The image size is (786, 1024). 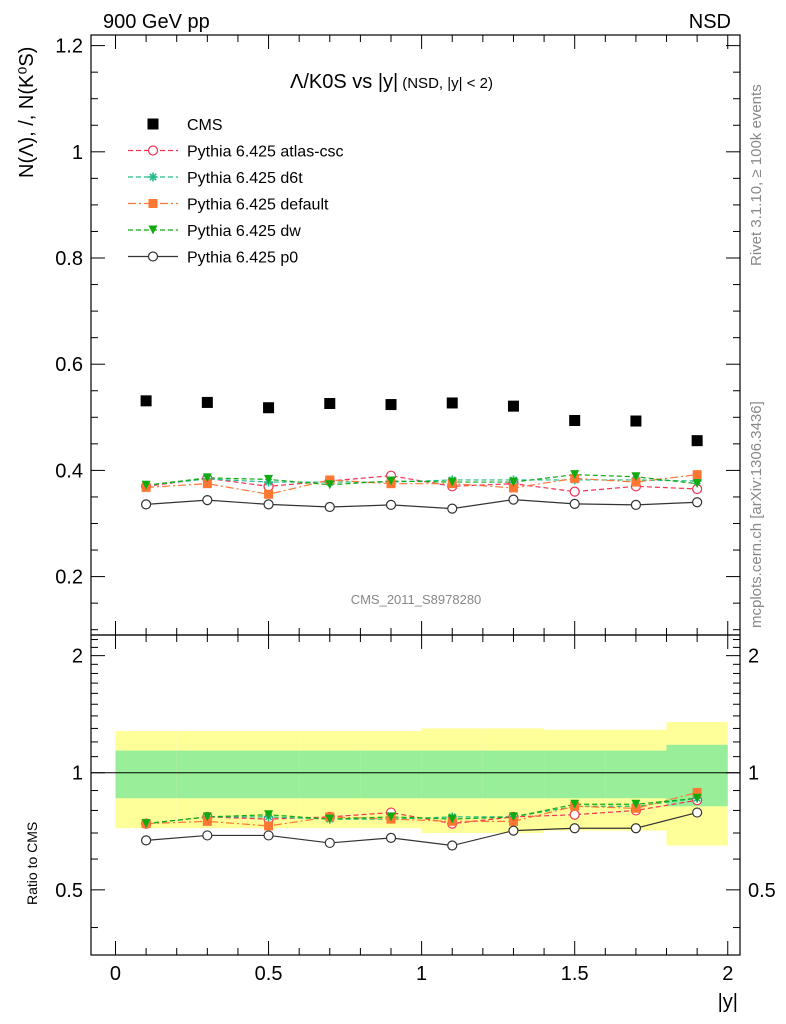 What do you see at coordinates (269, 826) in the screenshot?
I see `ratio-point-pythia-6-425-default` at bounding box center [269, 826].